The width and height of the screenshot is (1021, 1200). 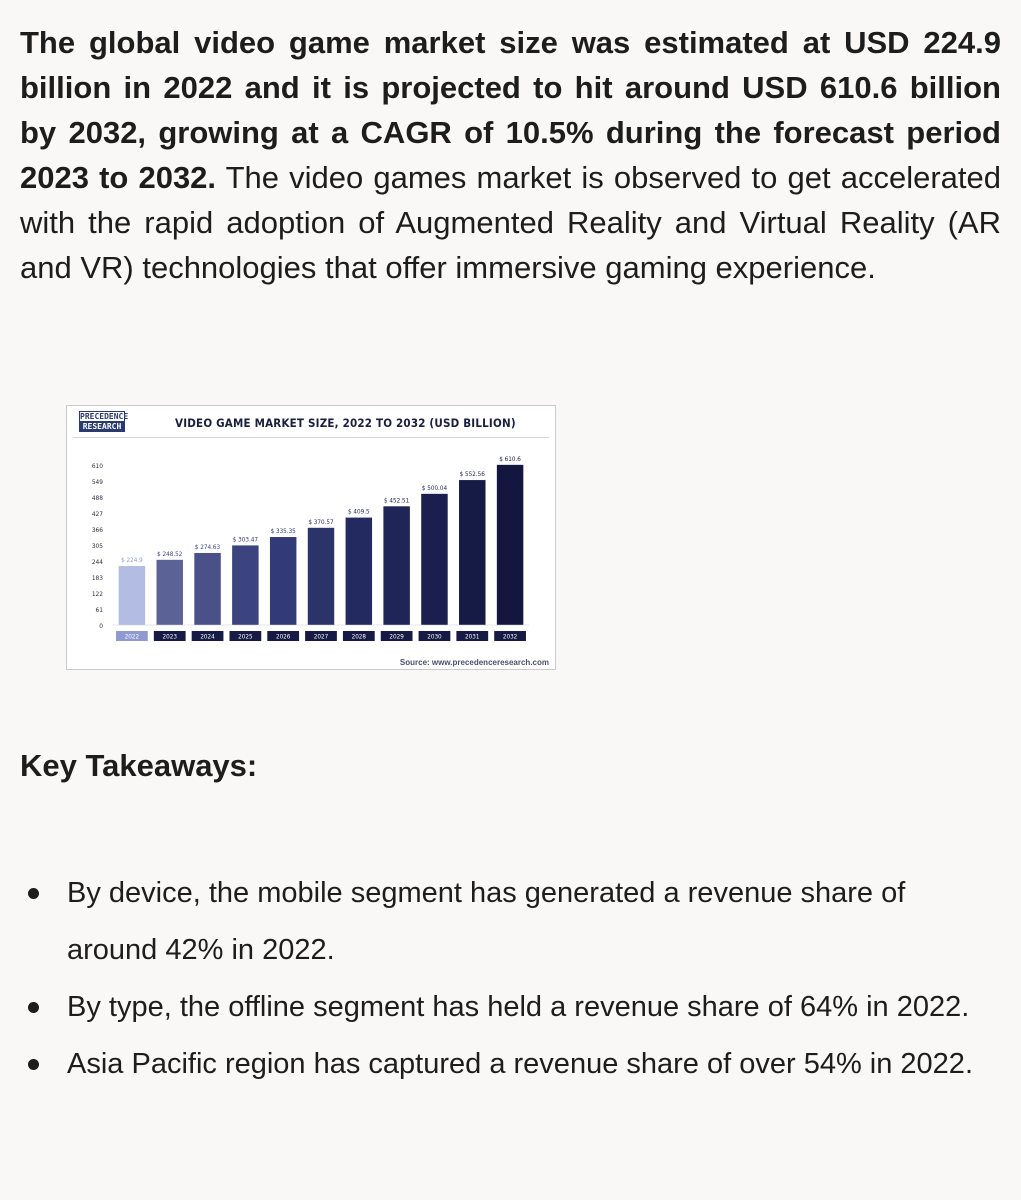 I want to click on precedence-research-logo: PRECEDENCE RESEARCH, so click(x=104, y=421).